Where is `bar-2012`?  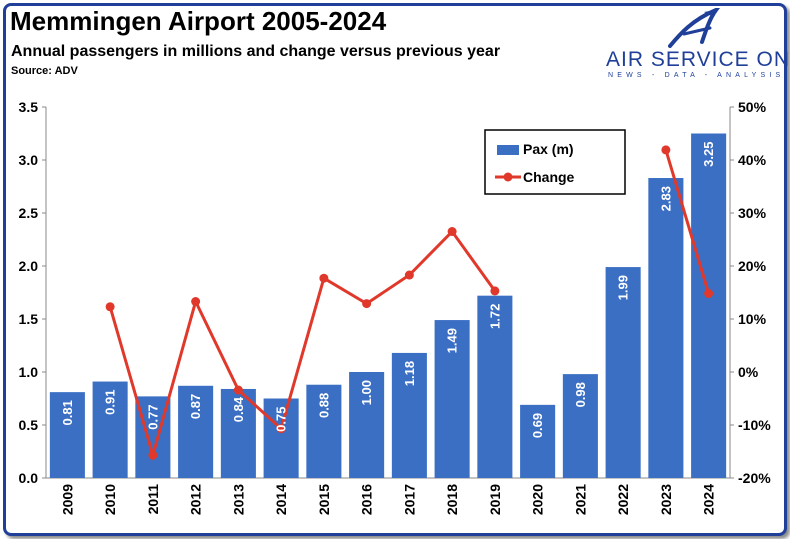 bar-2012 is located at coordinates (196, 431).